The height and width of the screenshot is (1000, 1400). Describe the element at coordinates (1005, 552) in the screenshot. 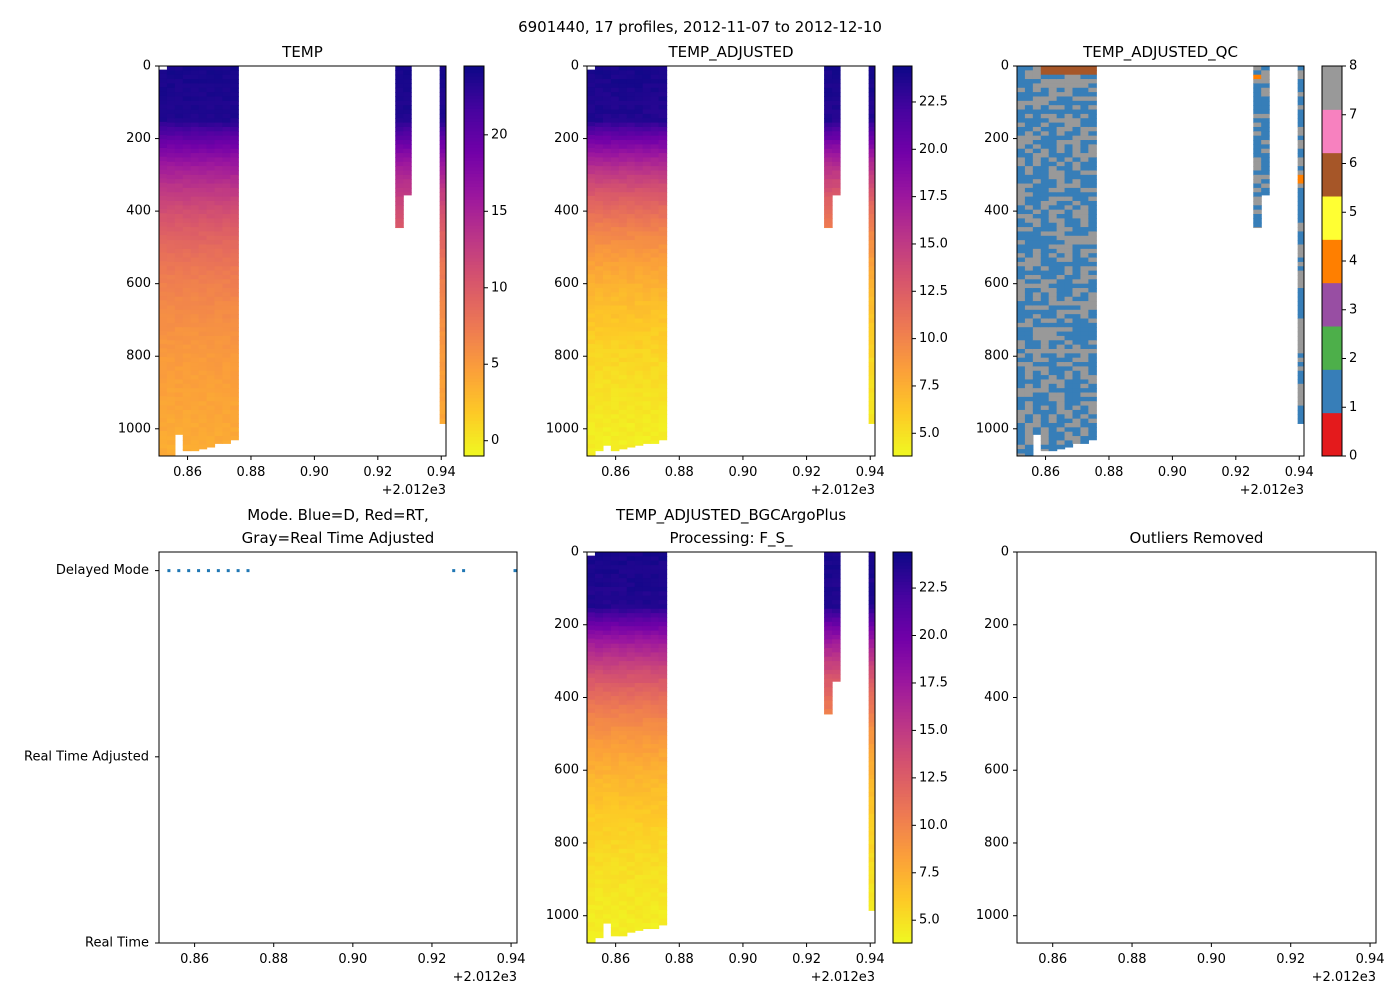

I see `outliers-ytick-label-0: 0` at that location.